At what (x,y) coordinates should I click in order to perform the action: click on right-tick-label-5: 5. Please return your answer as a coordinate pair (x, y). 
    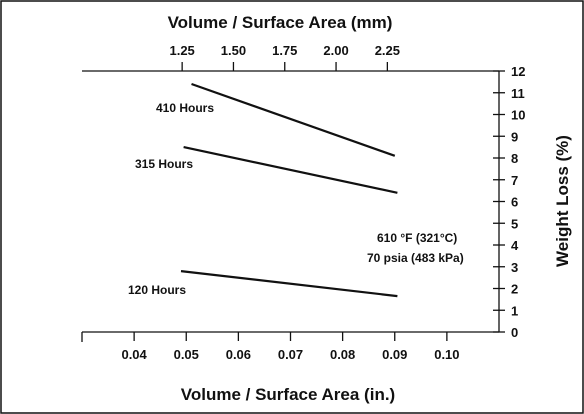
    Looking at the image, I should click on (514, 223).